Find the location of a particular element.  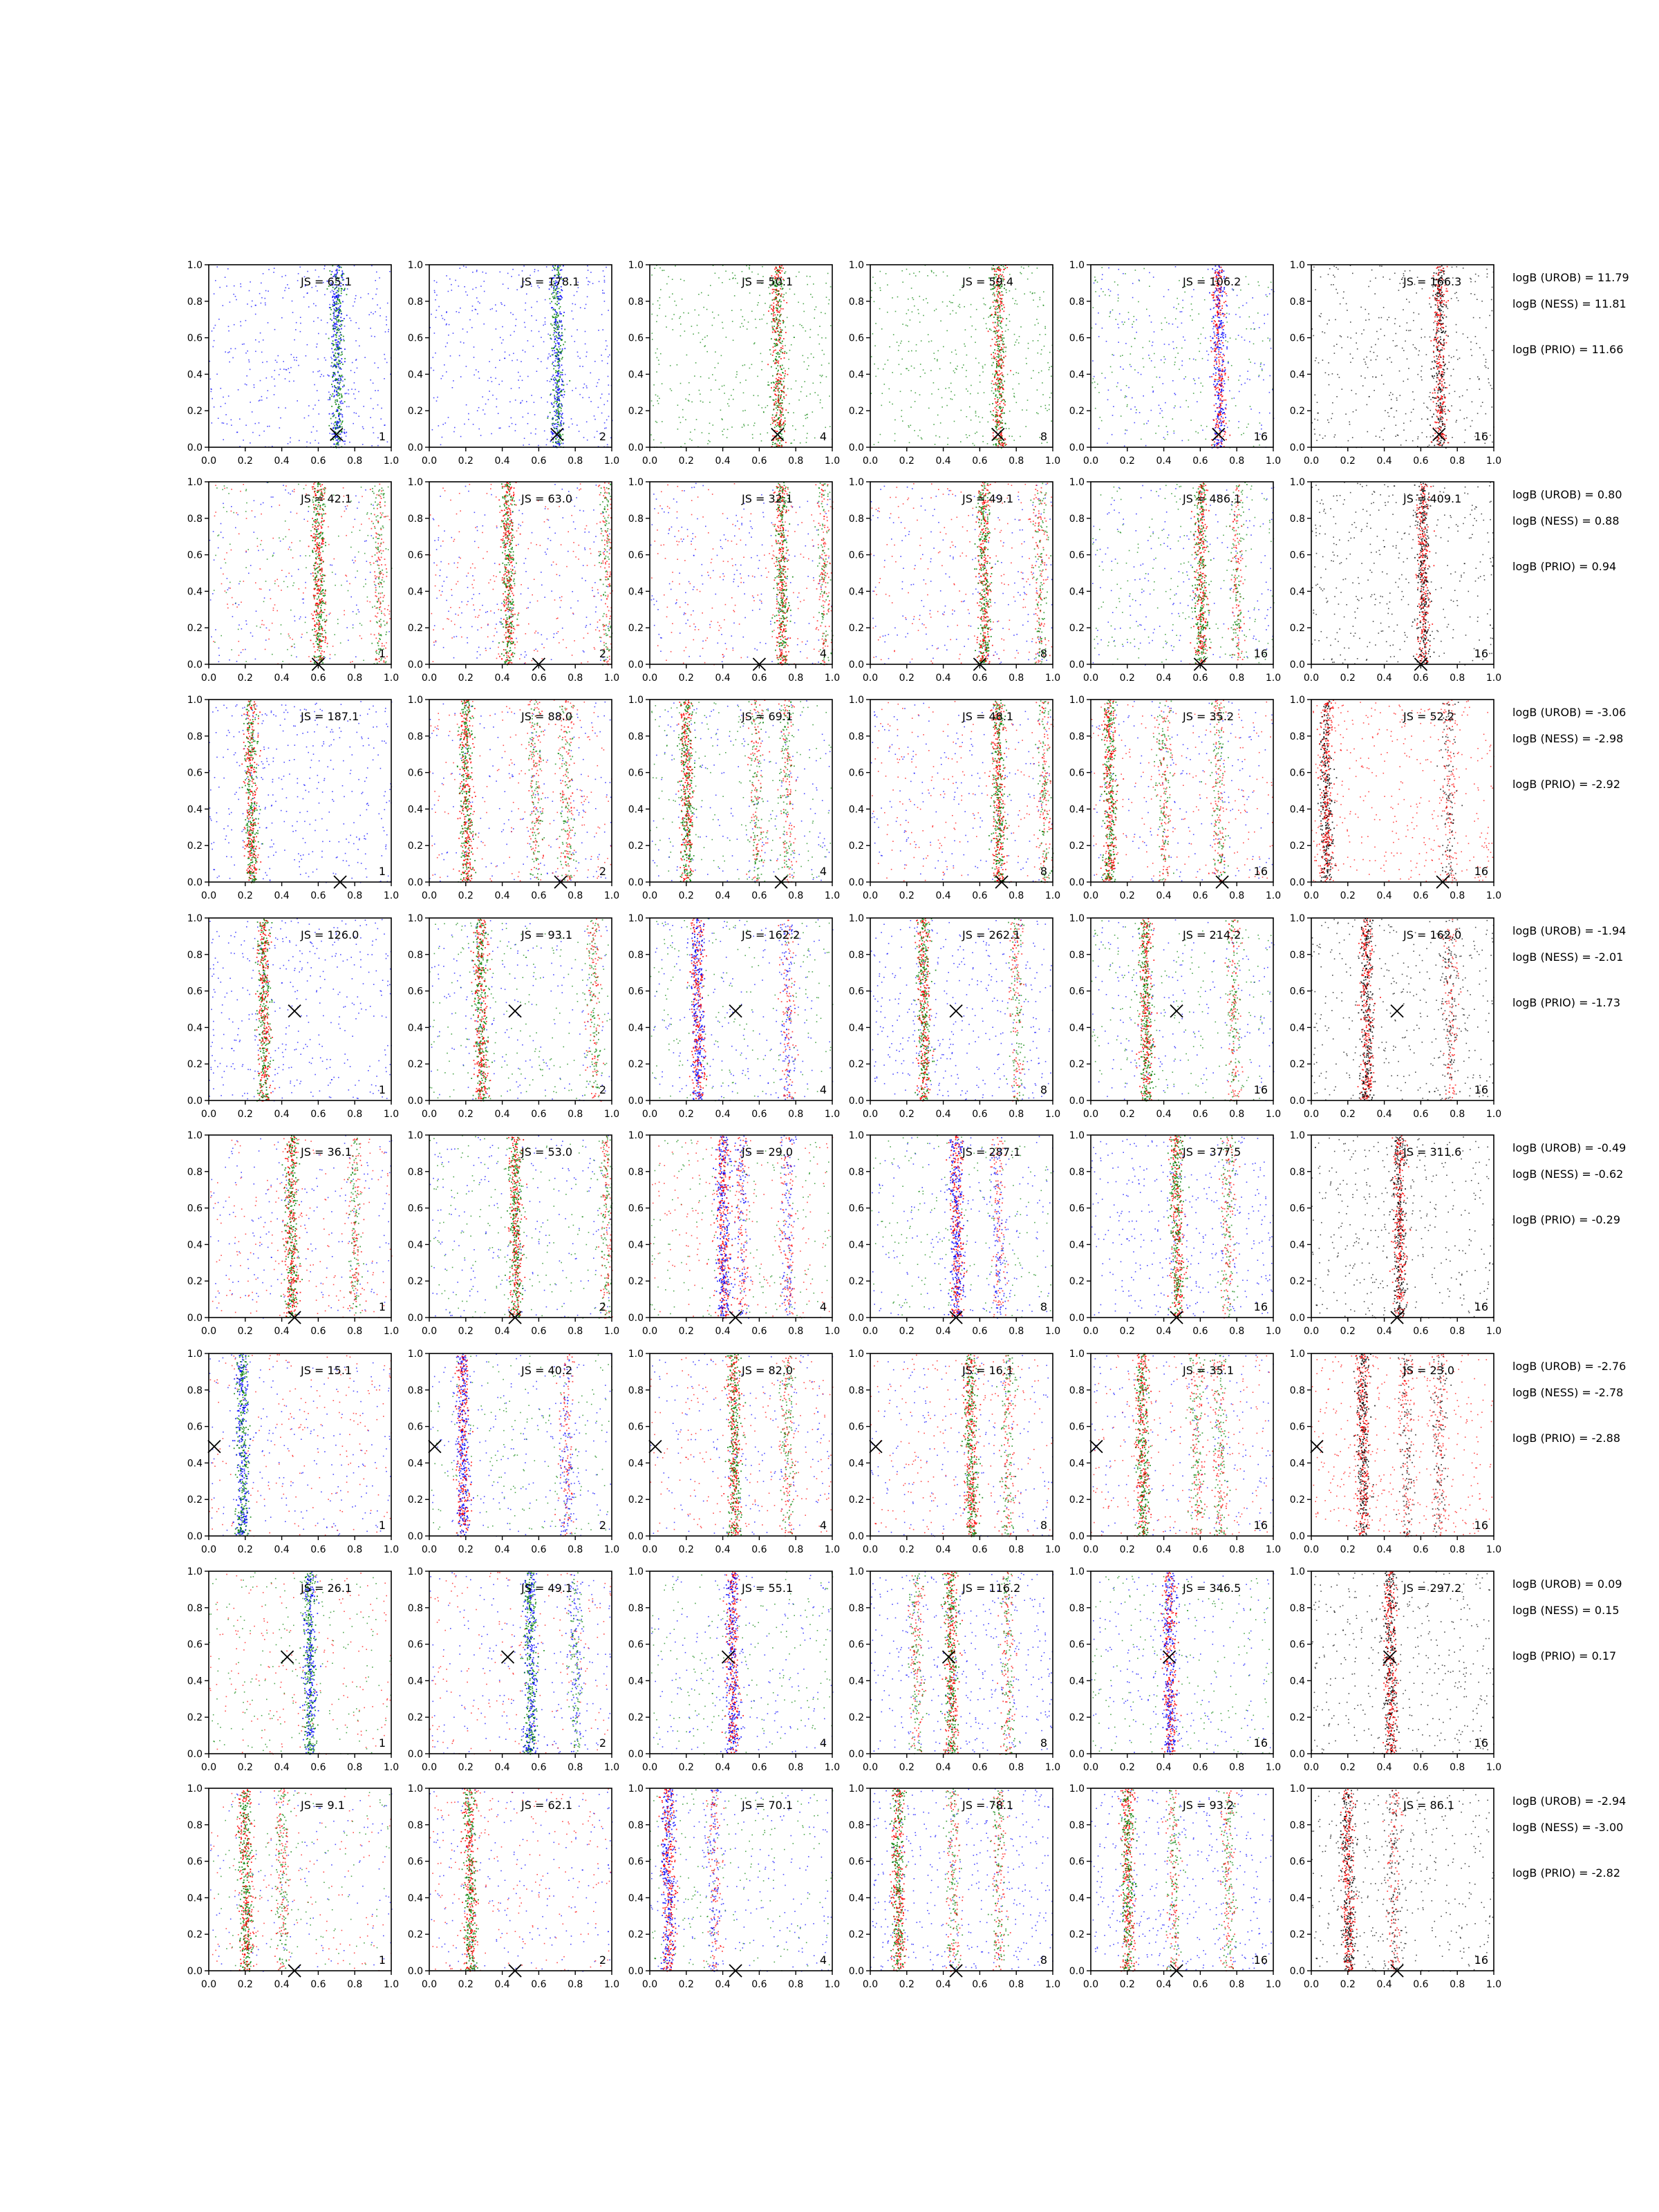

target-marker-stroke is located at coordinates (998, 434).